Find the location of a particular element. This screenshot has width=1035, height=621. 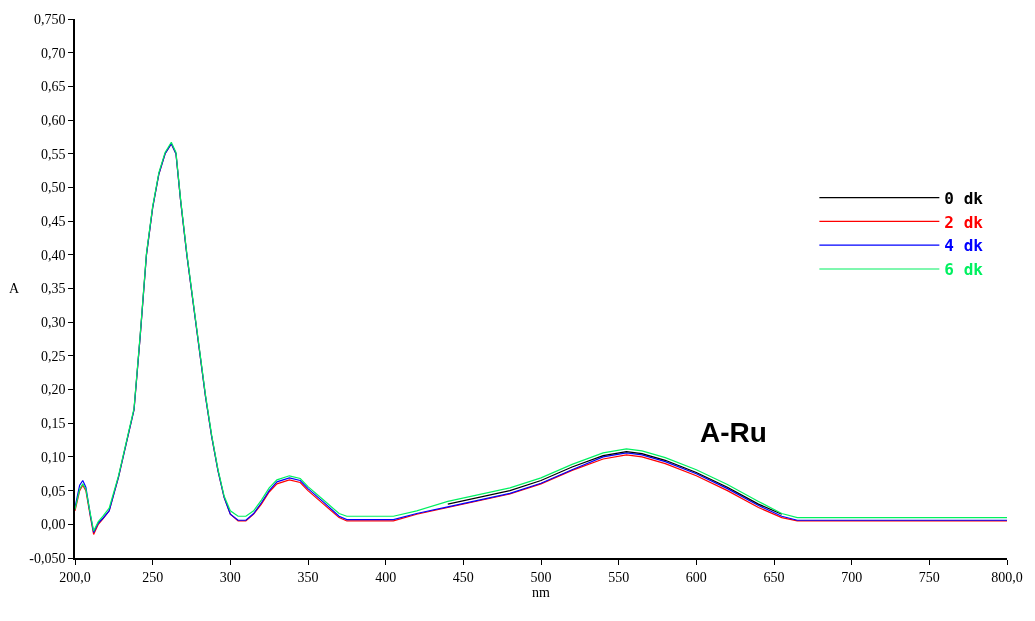

x-tick-label: 700 is located at coordinates (852, 577).